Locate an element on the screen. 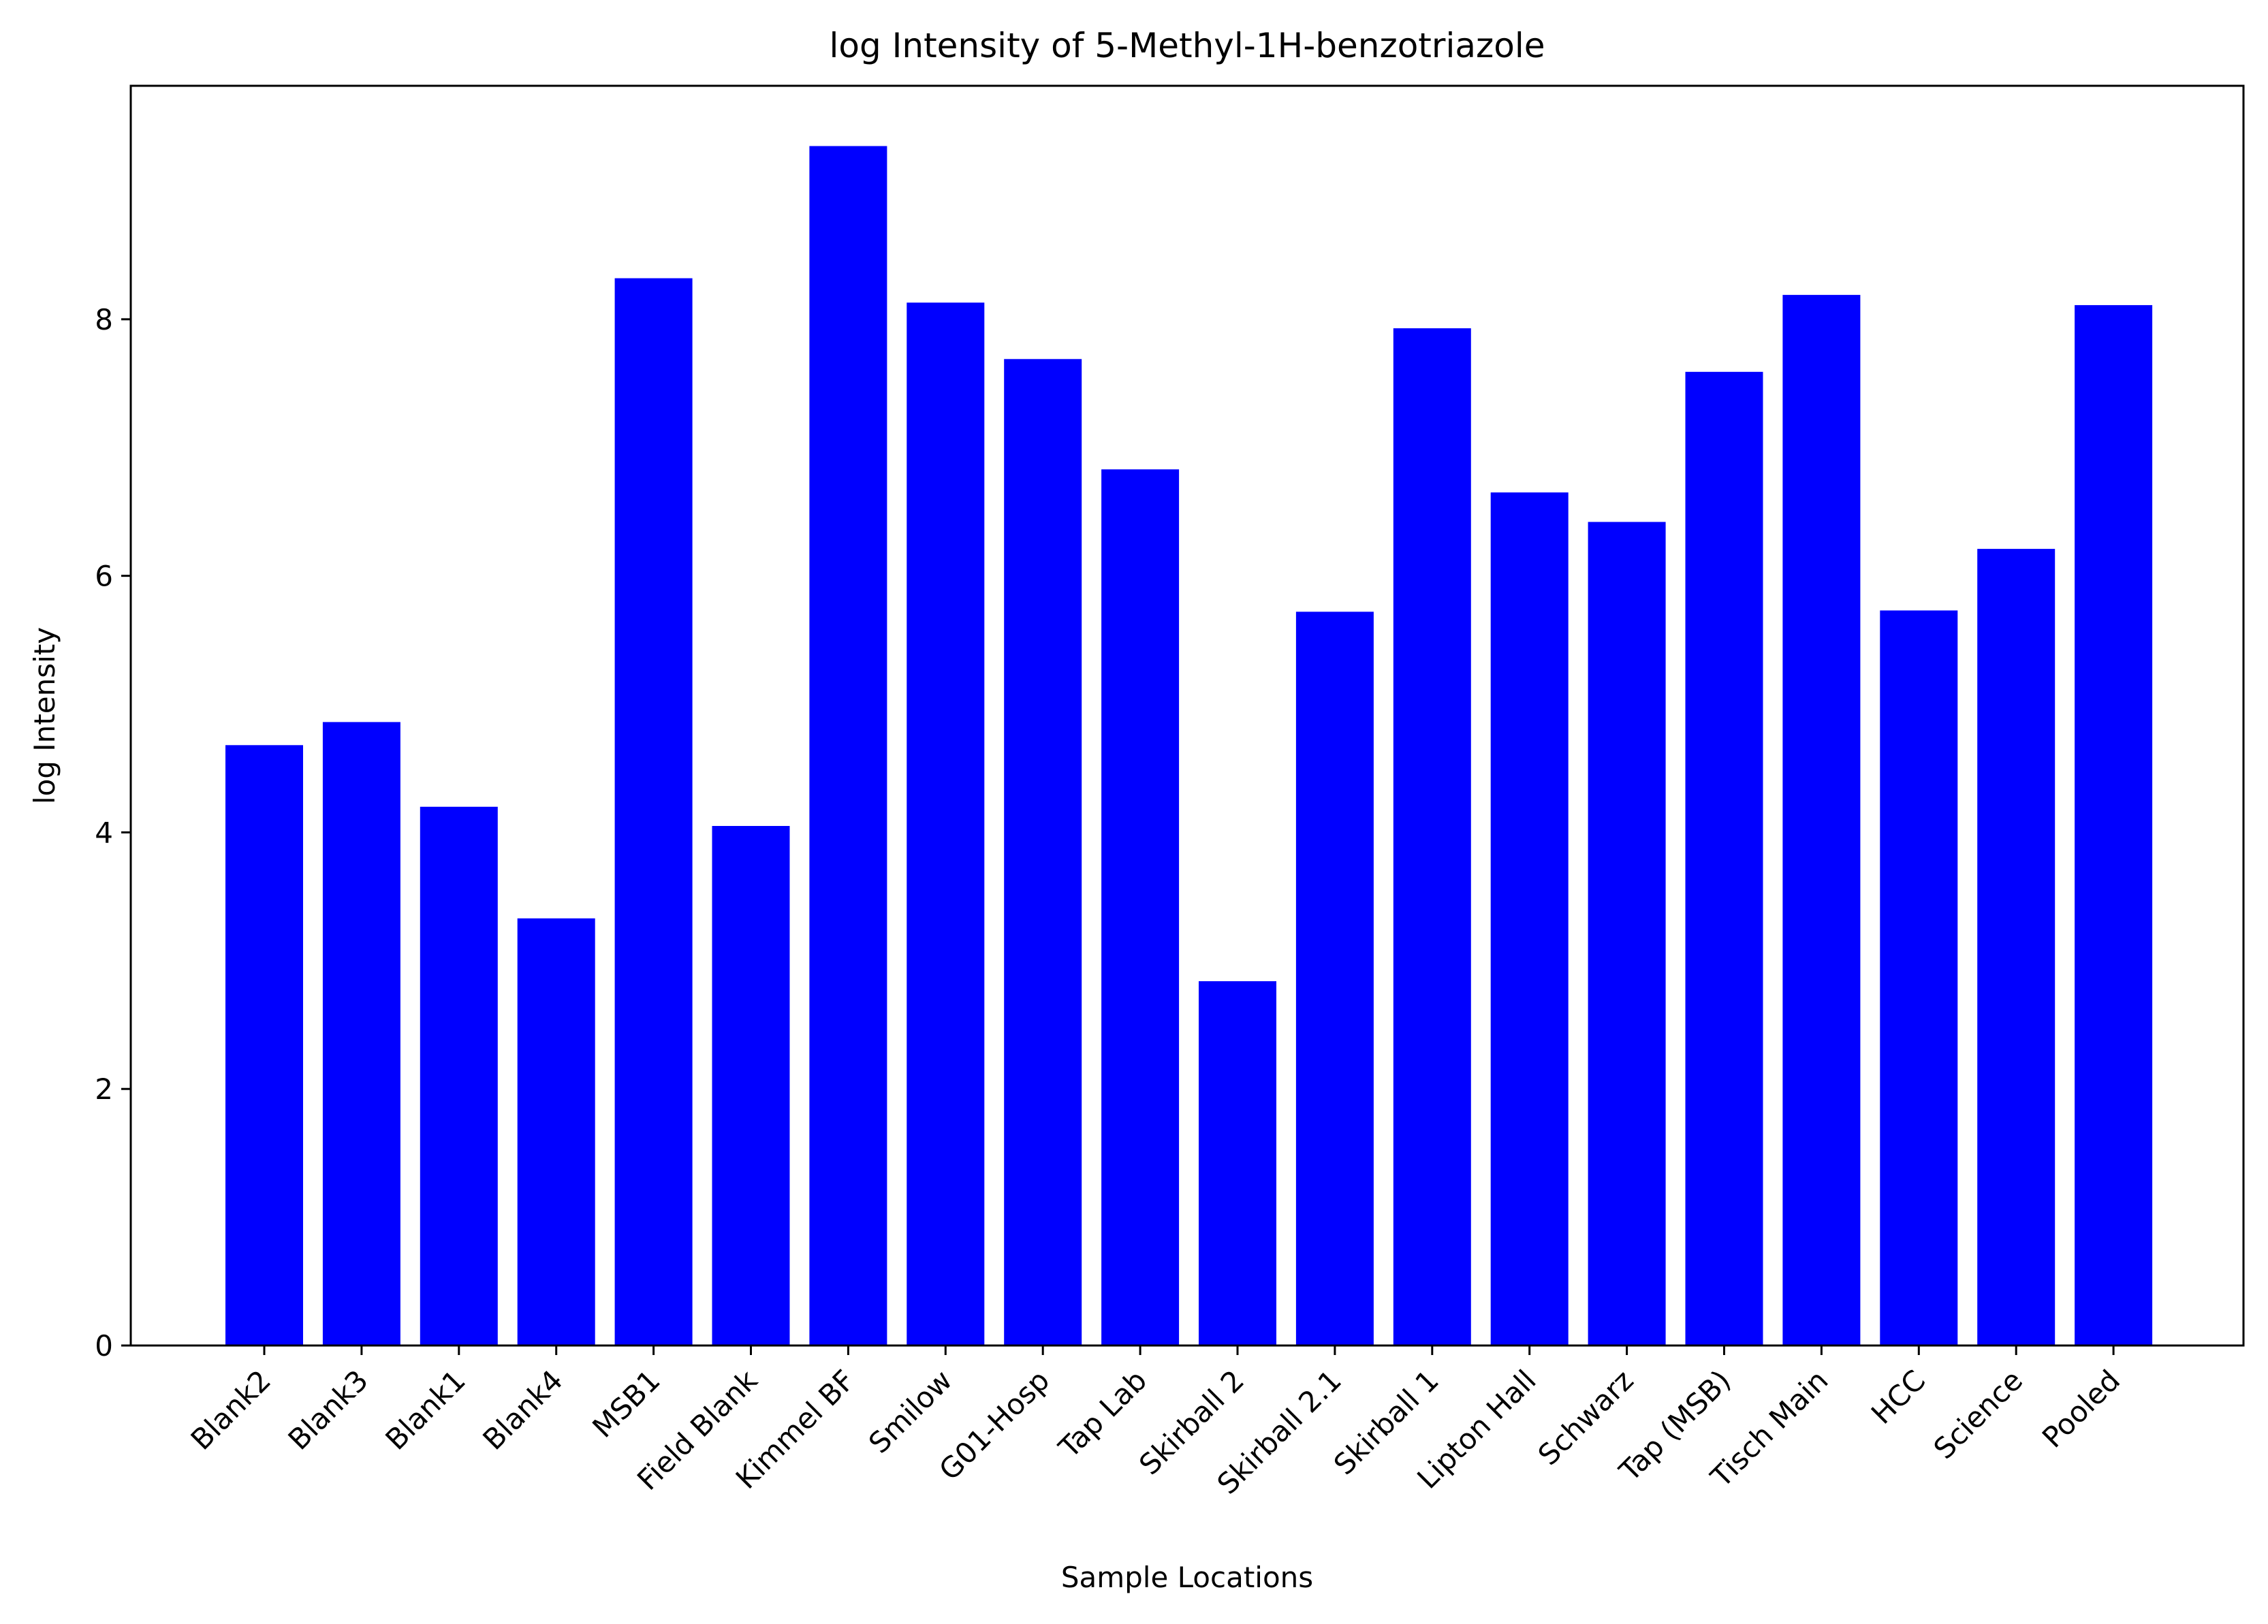 The image size is (2268, 1624). y-tick-label: 2 is located at coordinates (104, 1089).